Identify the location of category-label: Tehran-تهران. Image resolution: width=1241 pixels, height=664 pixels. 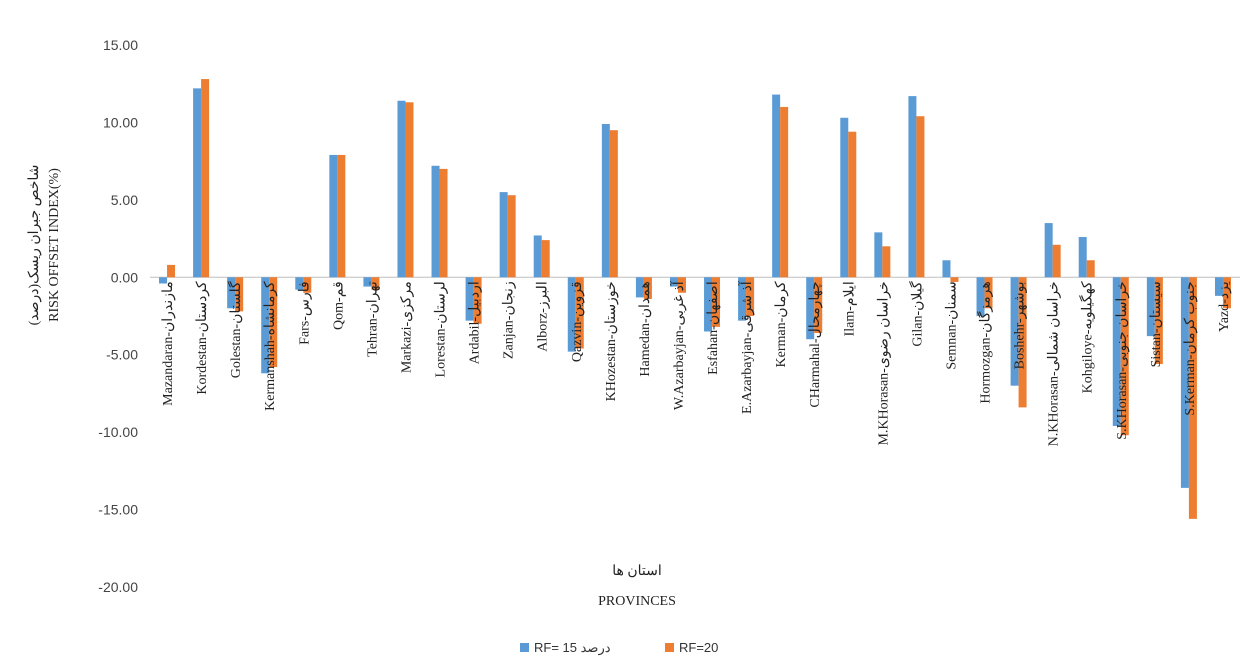
(372, 319).